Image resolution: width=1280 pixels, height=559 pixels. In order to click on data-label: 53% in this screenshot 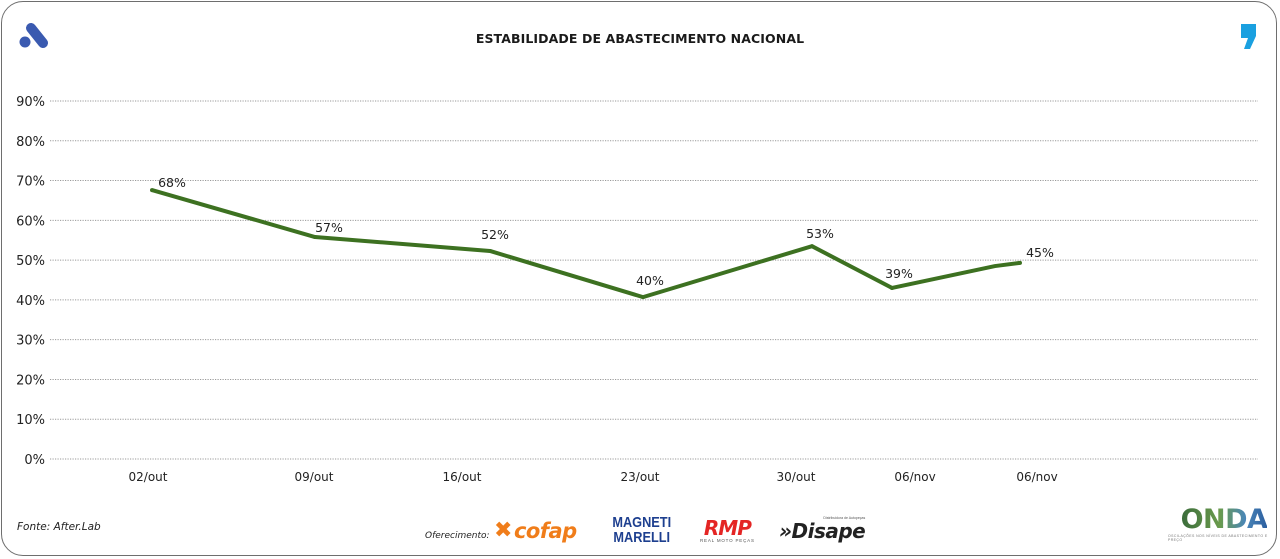, I will do `click(820, 233)`.